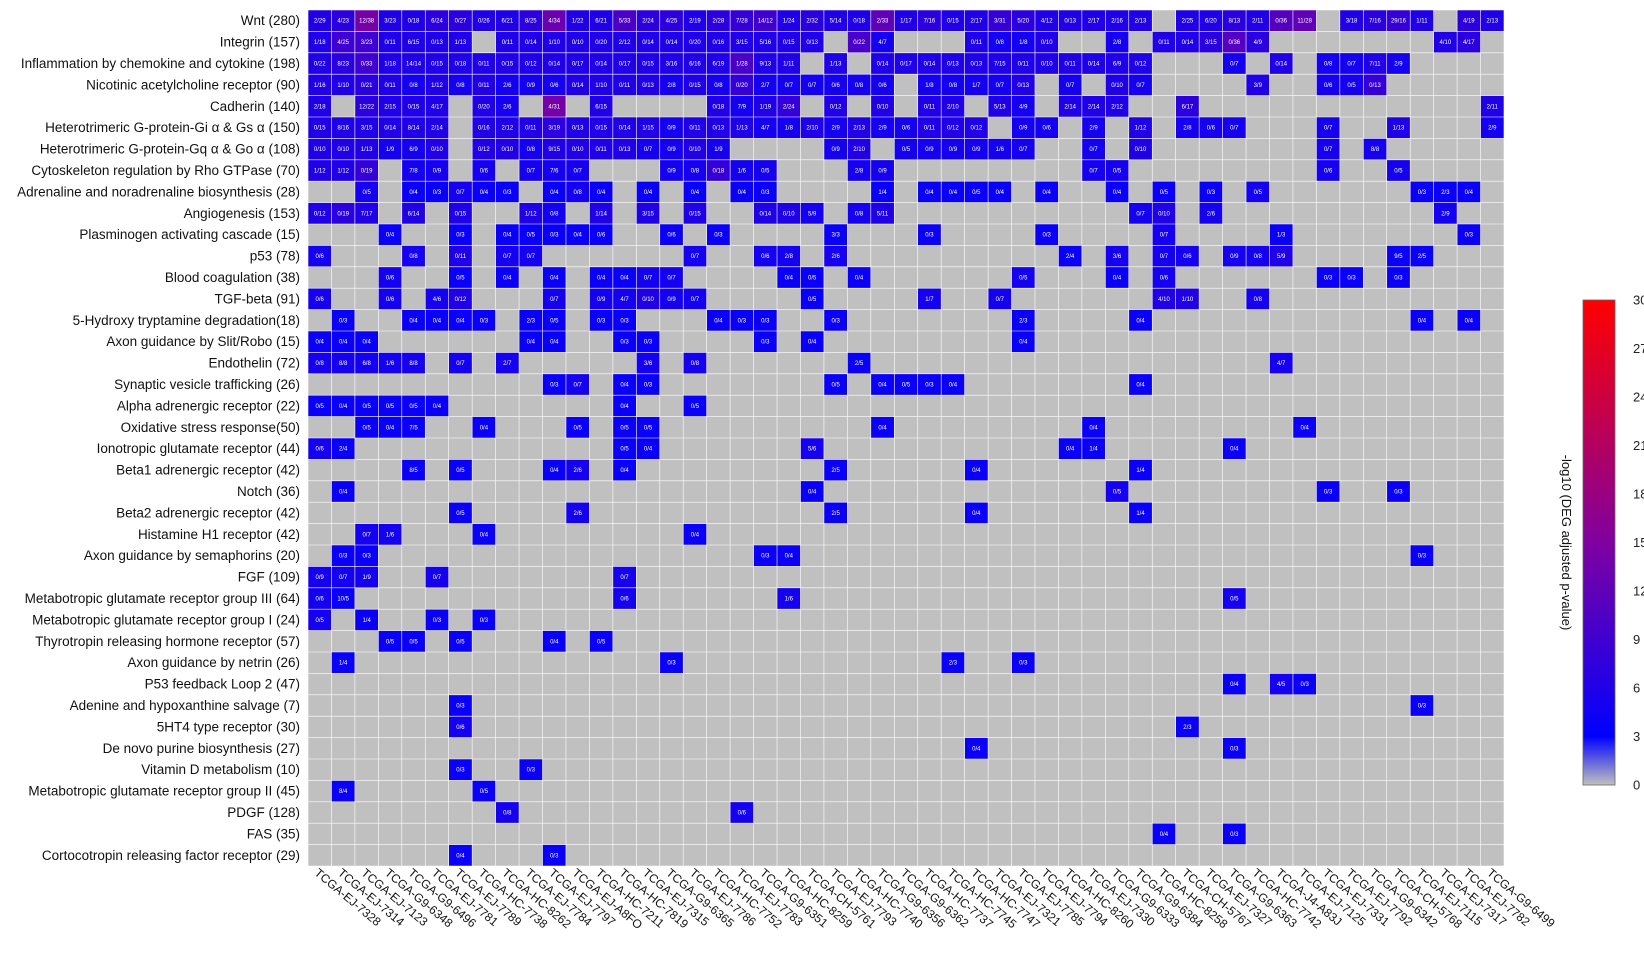 This screenshot has width=1644, height=956. Describe the element at coordinates (859, 129) in the screenshot. I see `cell-label: 2/13` at that location.